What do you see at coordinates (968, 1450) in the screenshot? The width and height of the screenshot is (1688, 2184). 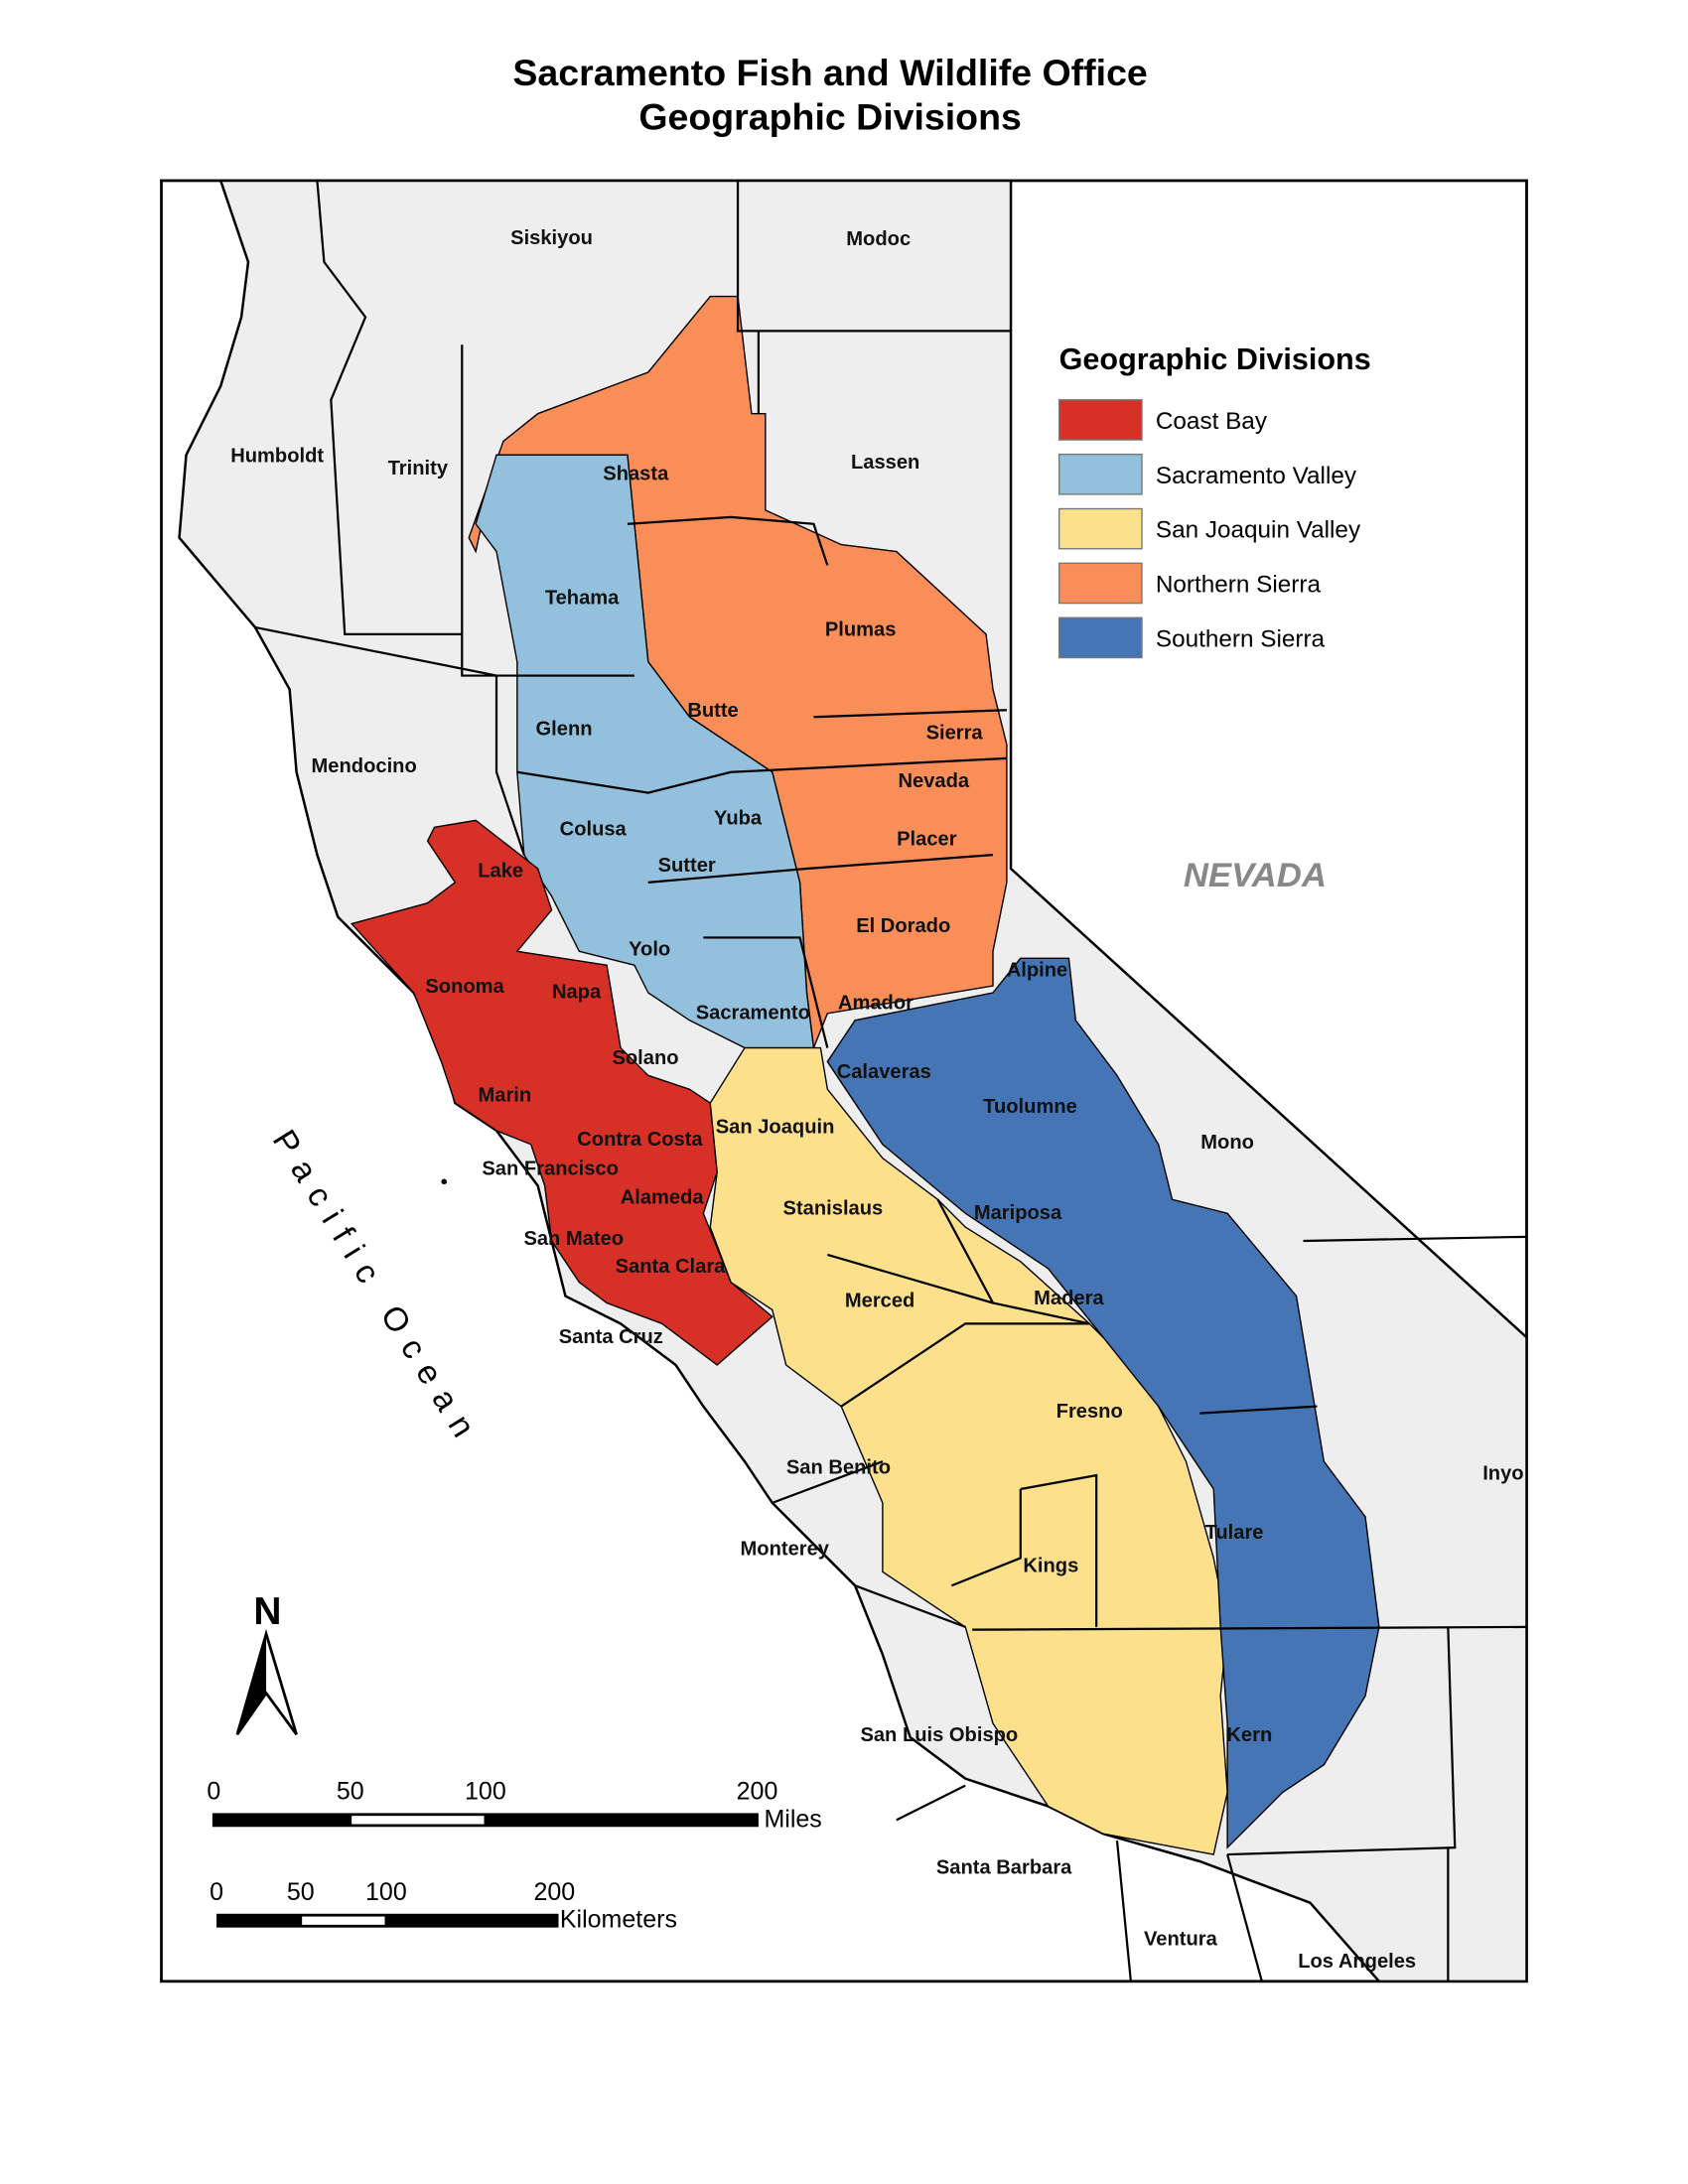 I see `region-san-joaquin-valley` at bounding box center [968, 1450].